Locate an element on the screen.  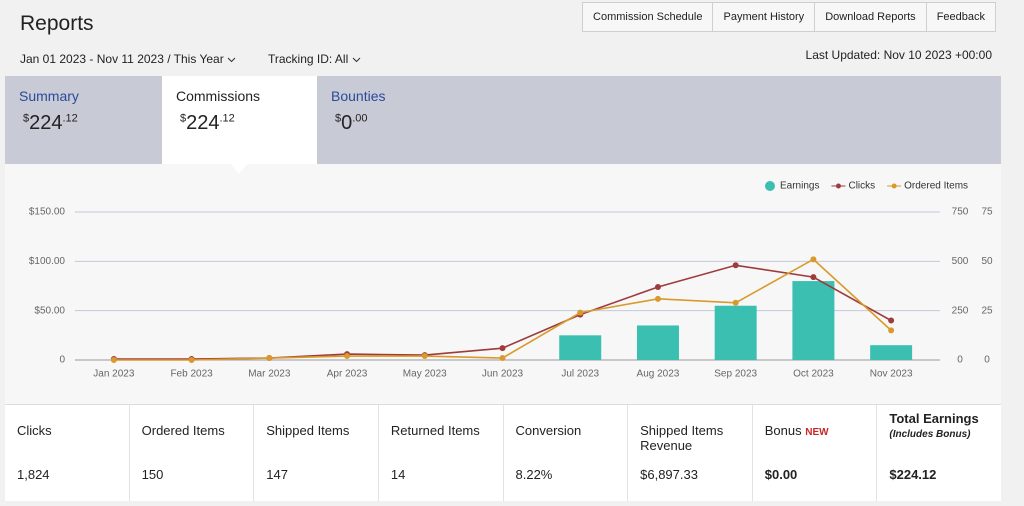
x-tick-label: Jul 2023 is located at coordinates (580, 374).